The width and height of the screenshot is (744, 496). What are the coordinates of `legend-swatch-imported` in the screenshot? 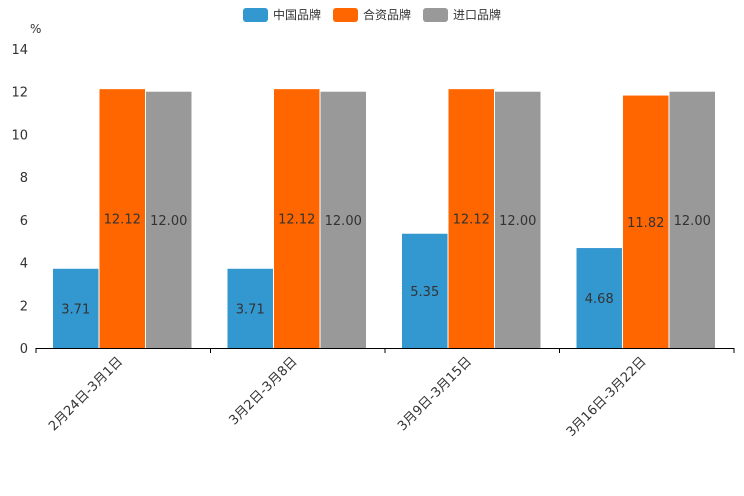 It's located at (435, 14).